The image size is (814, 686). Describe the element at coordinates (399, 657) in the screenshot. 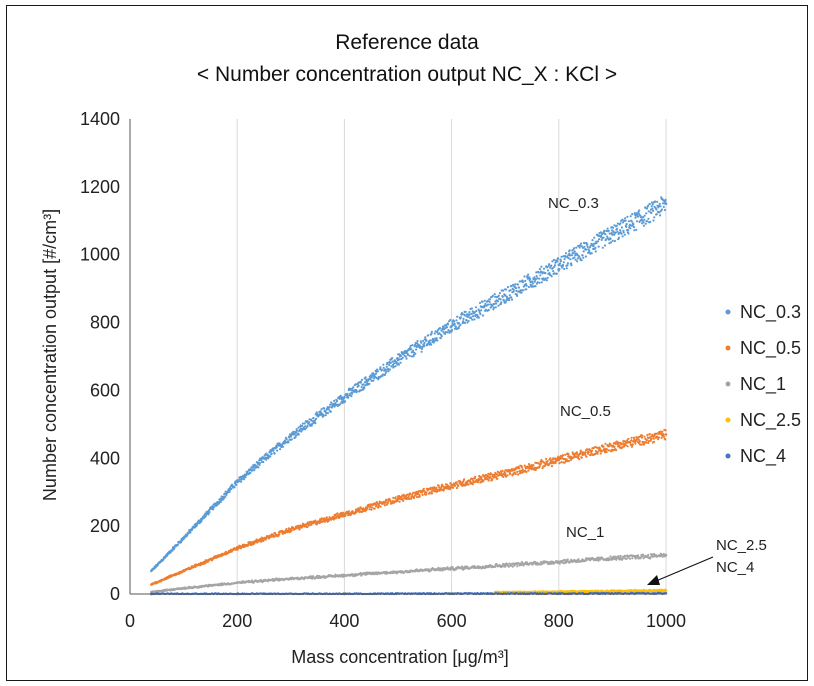

I see `x-axis-label: Mass concentration [μg/m³]` at that location.